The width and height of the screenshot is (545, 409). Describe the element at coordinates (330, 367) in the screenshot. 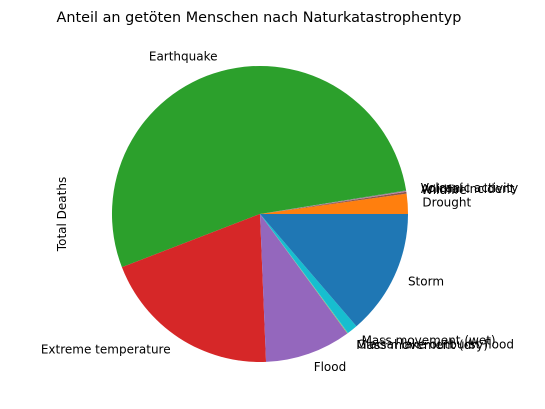

I see `pie-label-6: Flood` at that location.